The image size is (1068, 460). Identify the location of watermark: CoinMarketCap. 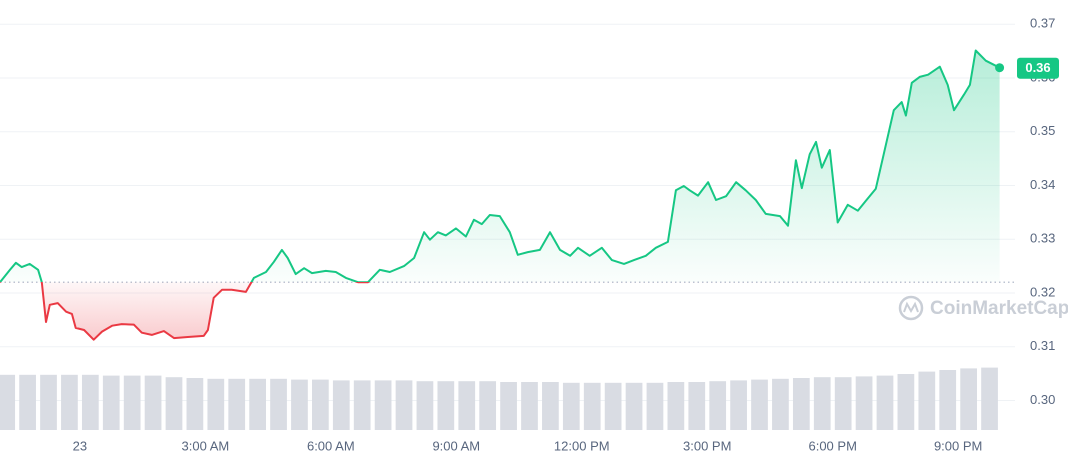
(983, 308).